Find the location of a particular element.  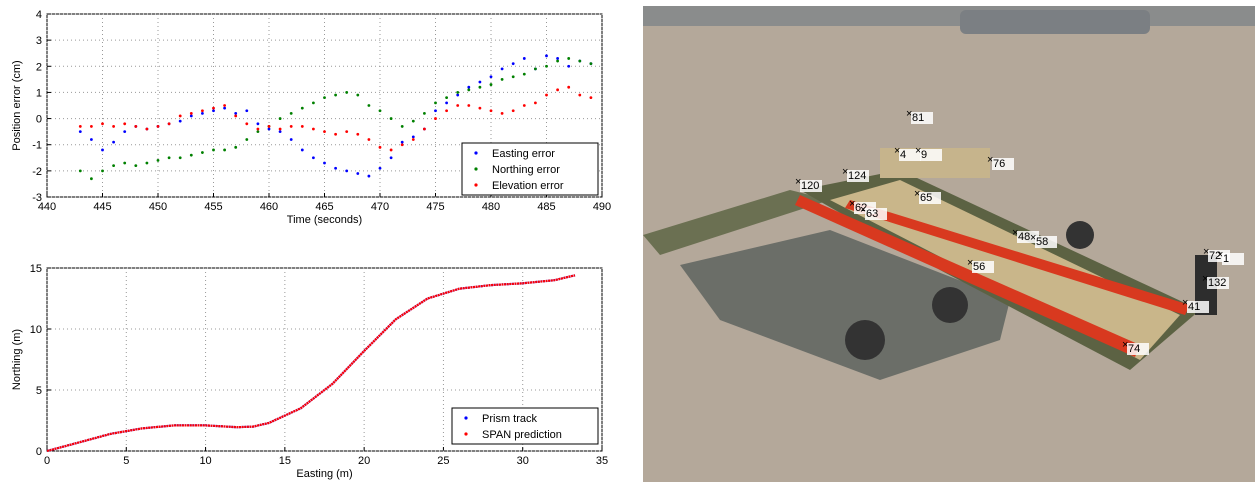

y-axis-label: Northing (m) is located at coordinates (17, 359).